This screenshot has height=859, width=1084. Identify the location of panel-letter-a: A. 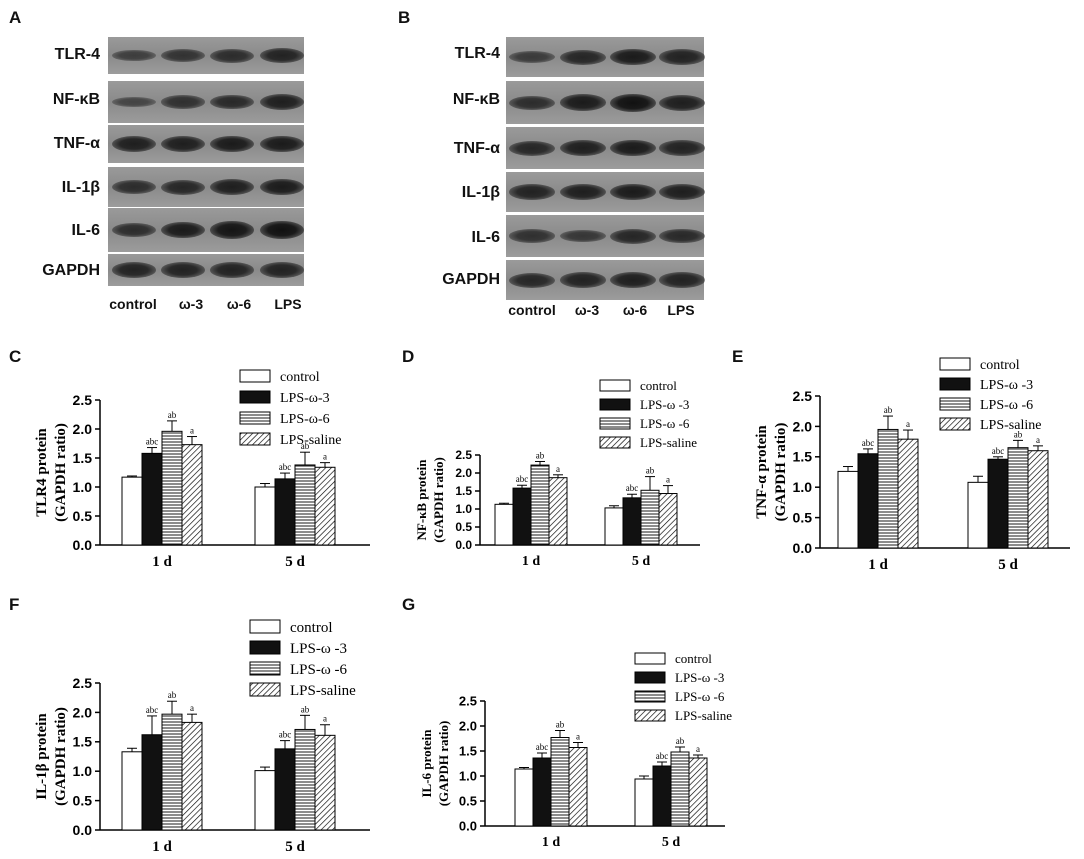
(15, 17).